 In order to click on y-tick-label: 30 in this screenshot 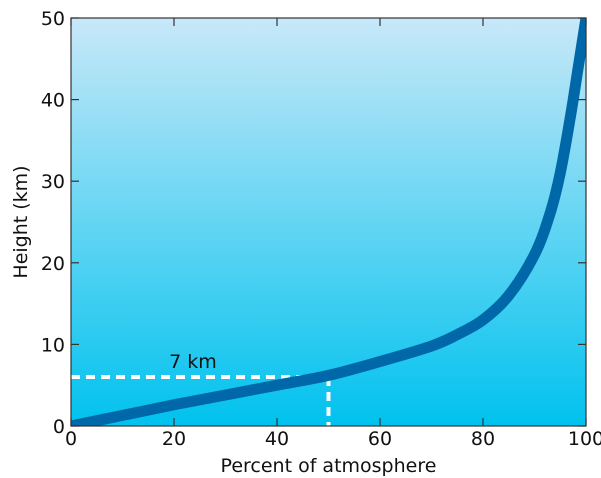, I will do `click(53, 182)`.